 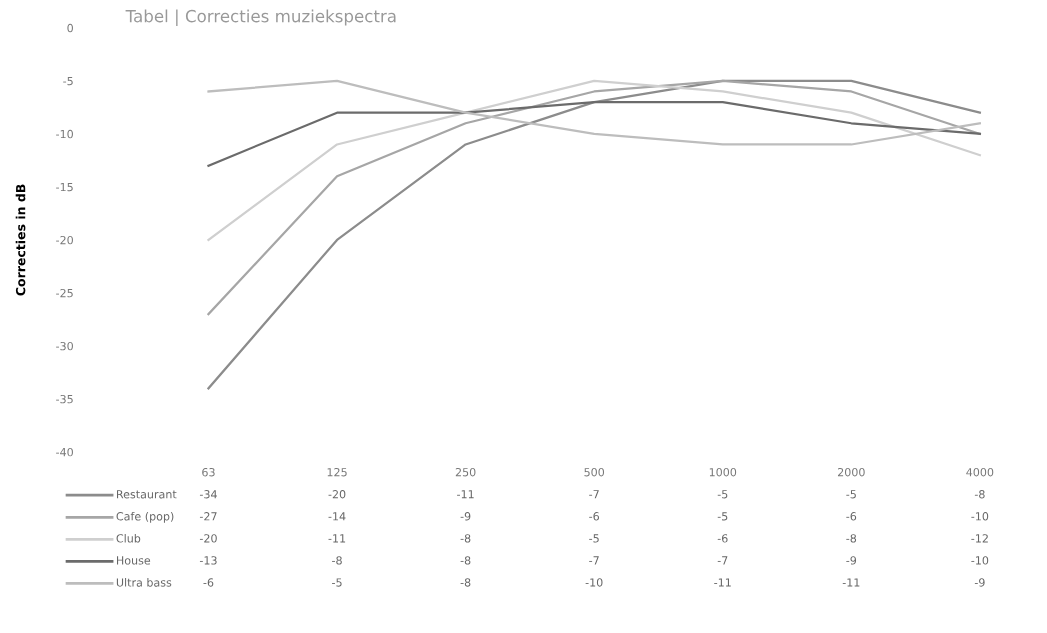 What do you see at coordinates (980, 472) in the screenshot?
I see `x-tick-label: 4000` at bounding box center [980, 472].